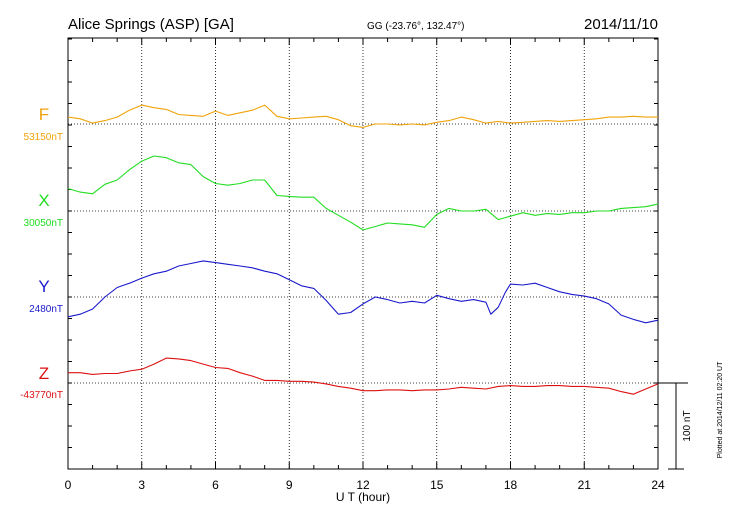 The image size is (730, 520). Describe the element at coordinates (511, 485) in the screenshot. I see `x-tick-label: 18` at that location.